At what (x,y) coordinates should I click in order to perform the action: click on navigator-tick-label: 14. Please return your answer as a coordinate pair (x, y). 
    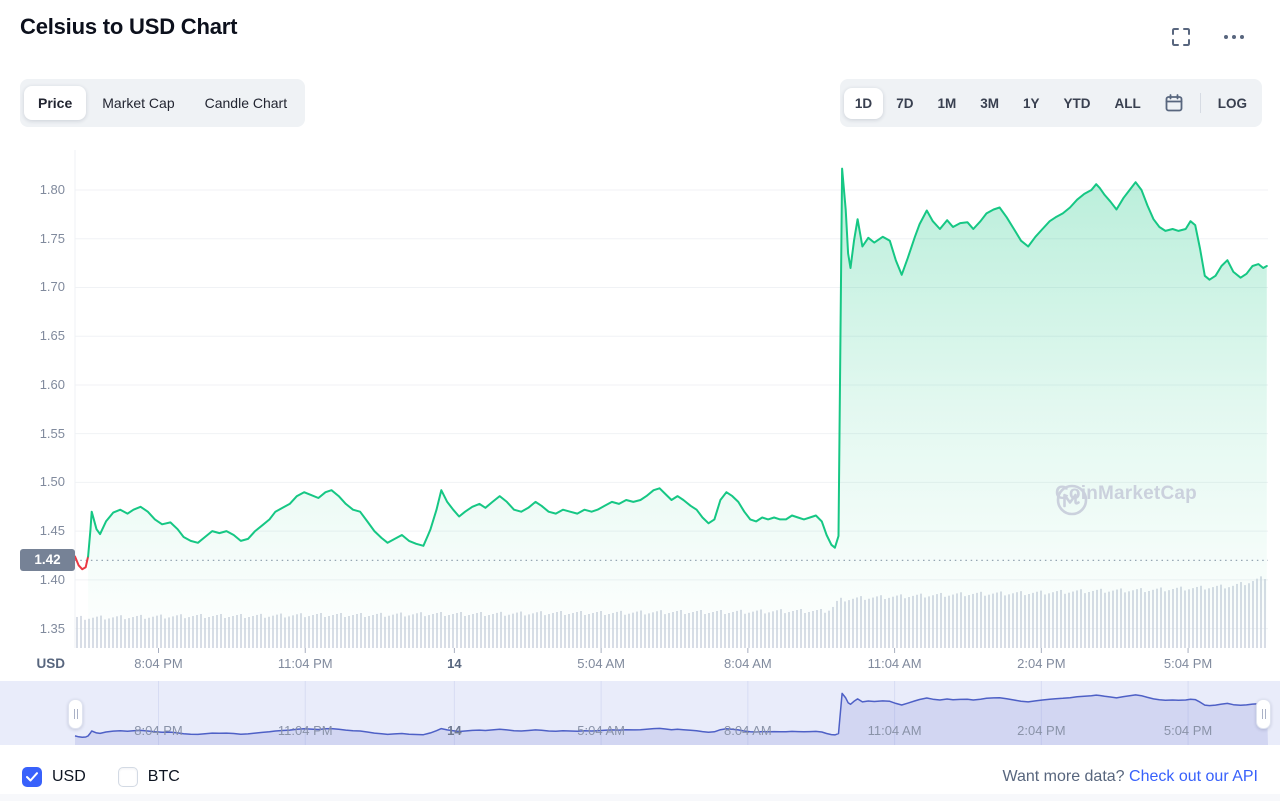
    Looking at the image, I should click on (454, 730).